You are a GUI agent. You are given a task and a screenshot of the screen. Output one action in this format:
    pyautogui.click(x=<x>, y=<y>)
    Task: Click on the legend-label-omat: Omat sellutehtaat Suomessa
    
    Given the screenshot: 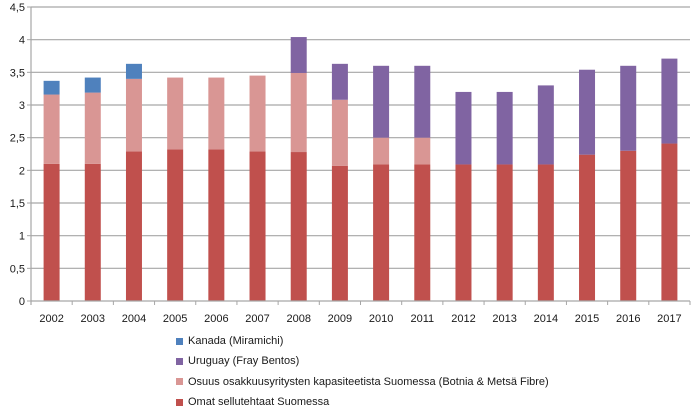 What is the action you would take?
    pyautogui.click(x=259, y=402)
    